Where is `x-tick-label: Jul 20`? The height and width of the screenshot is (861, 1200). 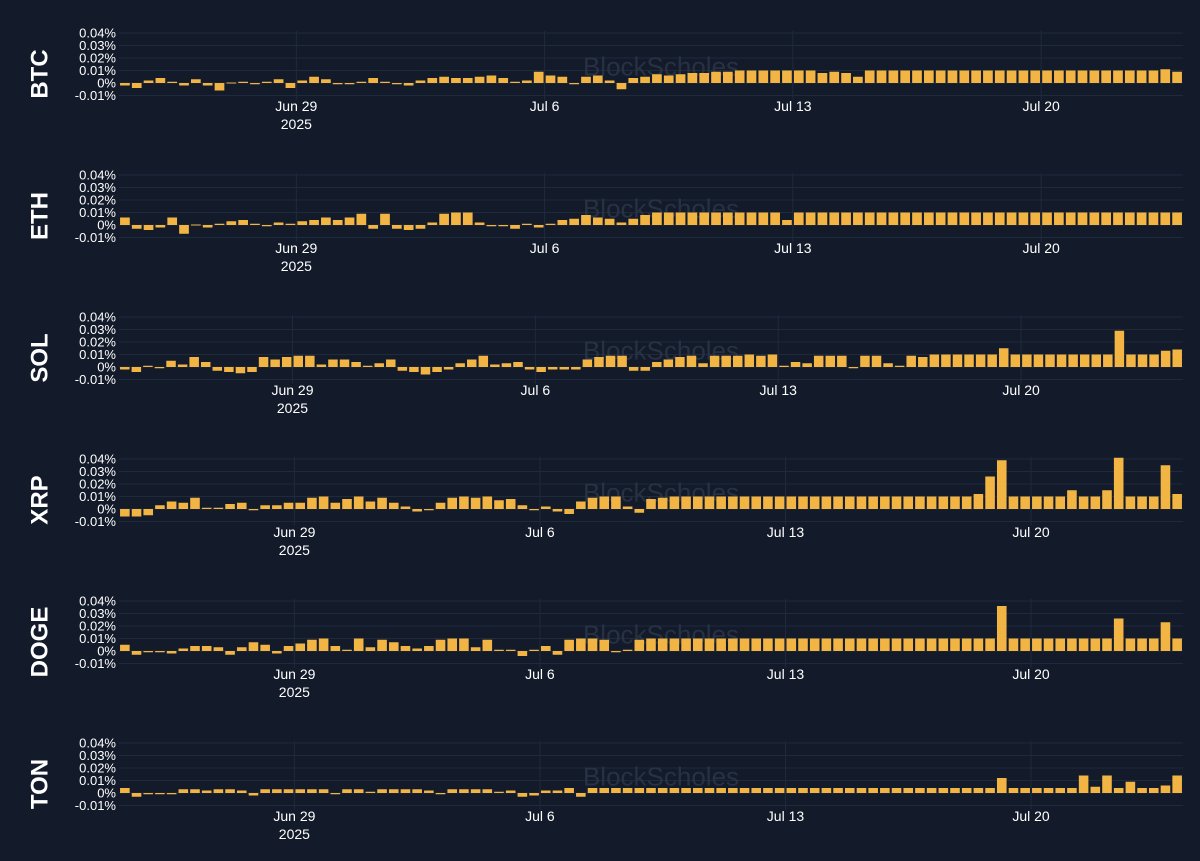 x-tick-label: Jul 20 is located at coordinates (1031, 816).